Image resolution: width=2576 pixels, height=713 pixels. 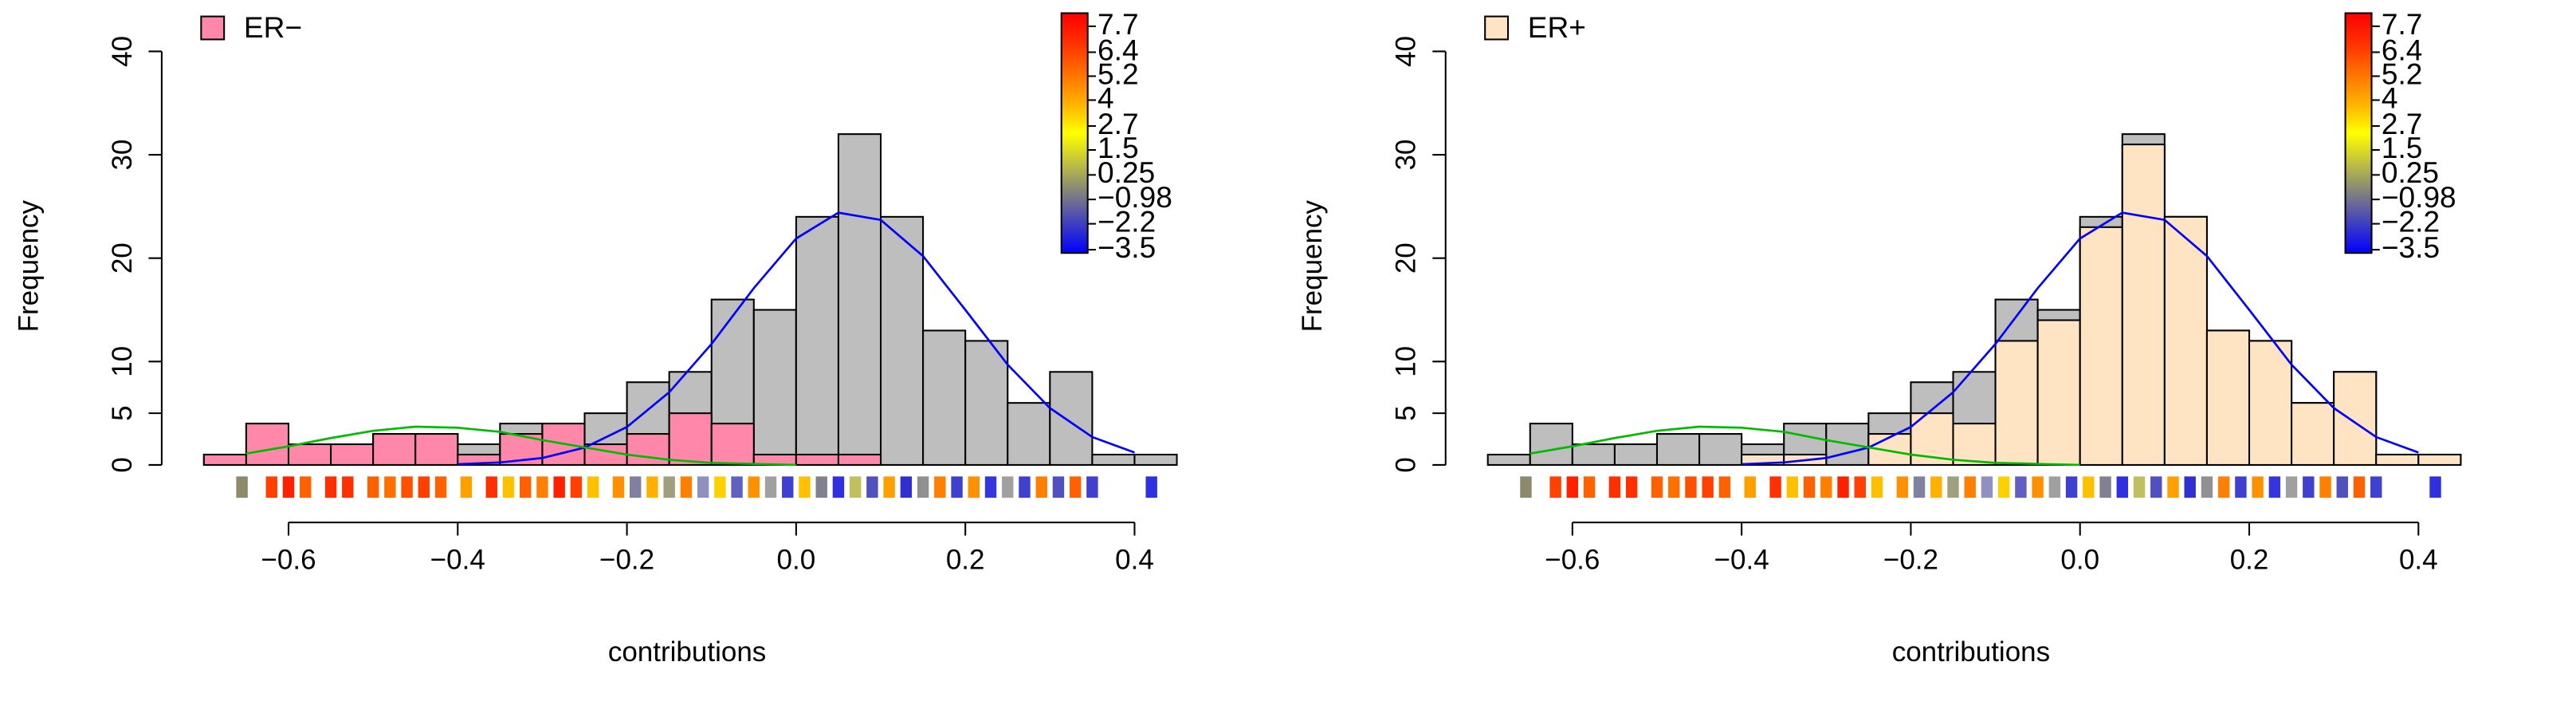 What do you see at coordinates (122, 258) in the screenshot?
I see `y-tick-label: 20` at bounding box center [122, 258].